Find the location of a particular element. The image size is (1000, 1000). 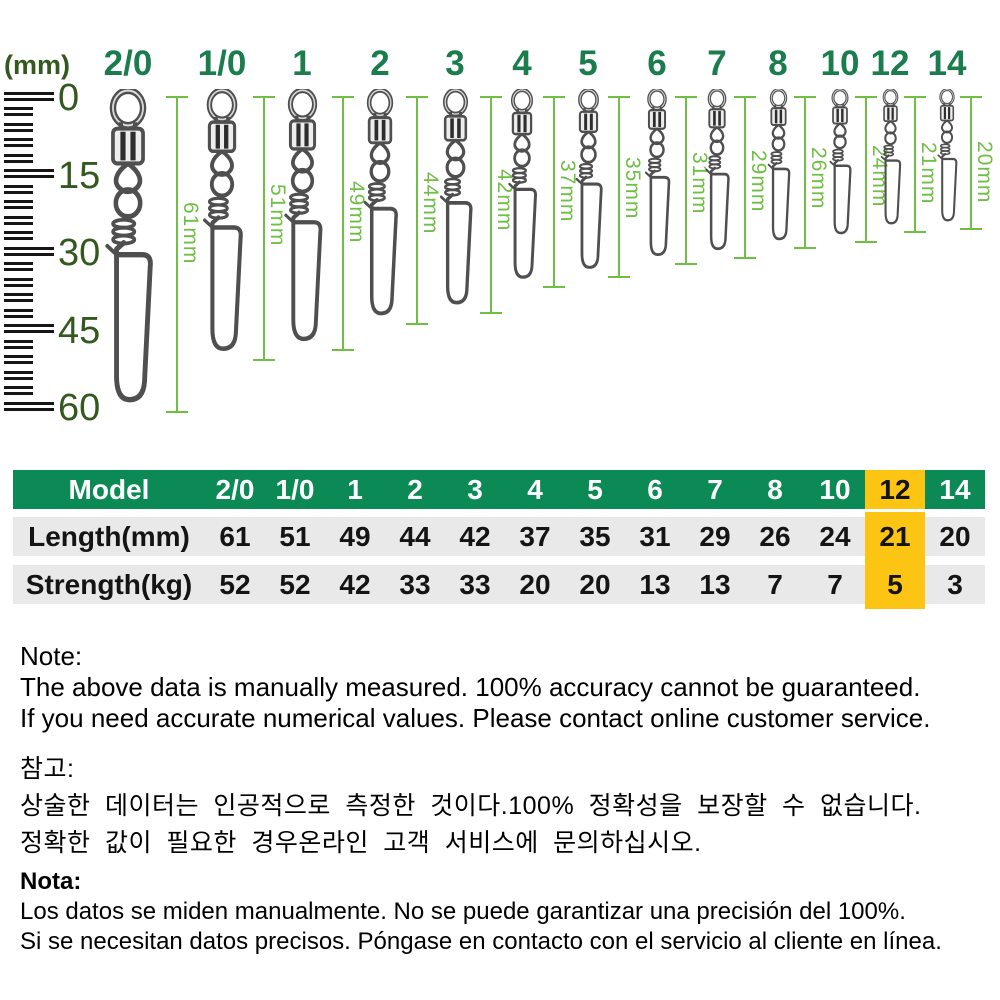

ruler-number: 30 is located at coordinates (79, 253).